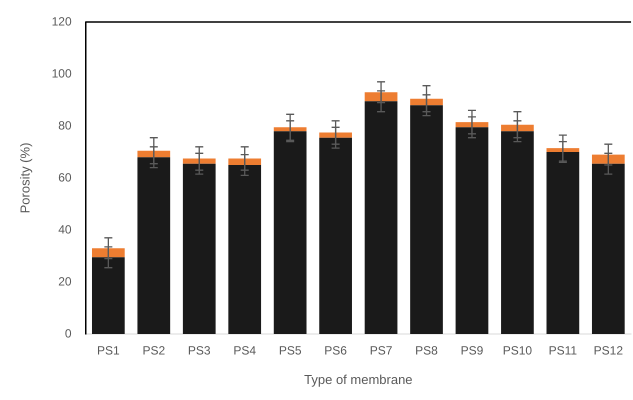 The width and height of the screenshot is (633, 400). I want to click on y-tick-label: 20, so click(65, 281).